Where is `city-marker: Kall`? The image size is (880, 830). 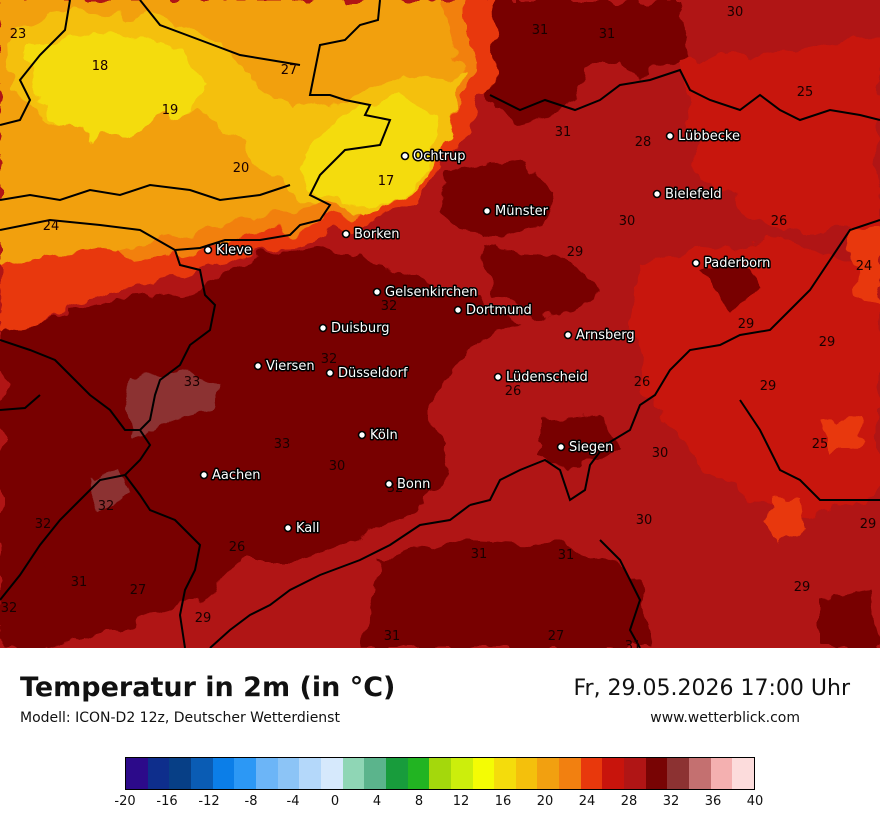
city-marker: Kall is located at coordinates (302, 529).